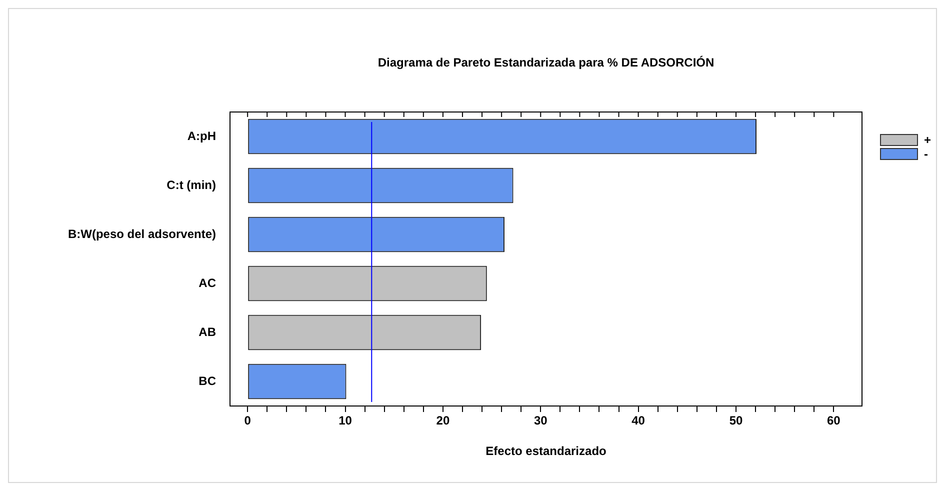 Image resolution: width=945 pixels, height=491 pixels. I want to click on legend-label: -, so click(926, 154).